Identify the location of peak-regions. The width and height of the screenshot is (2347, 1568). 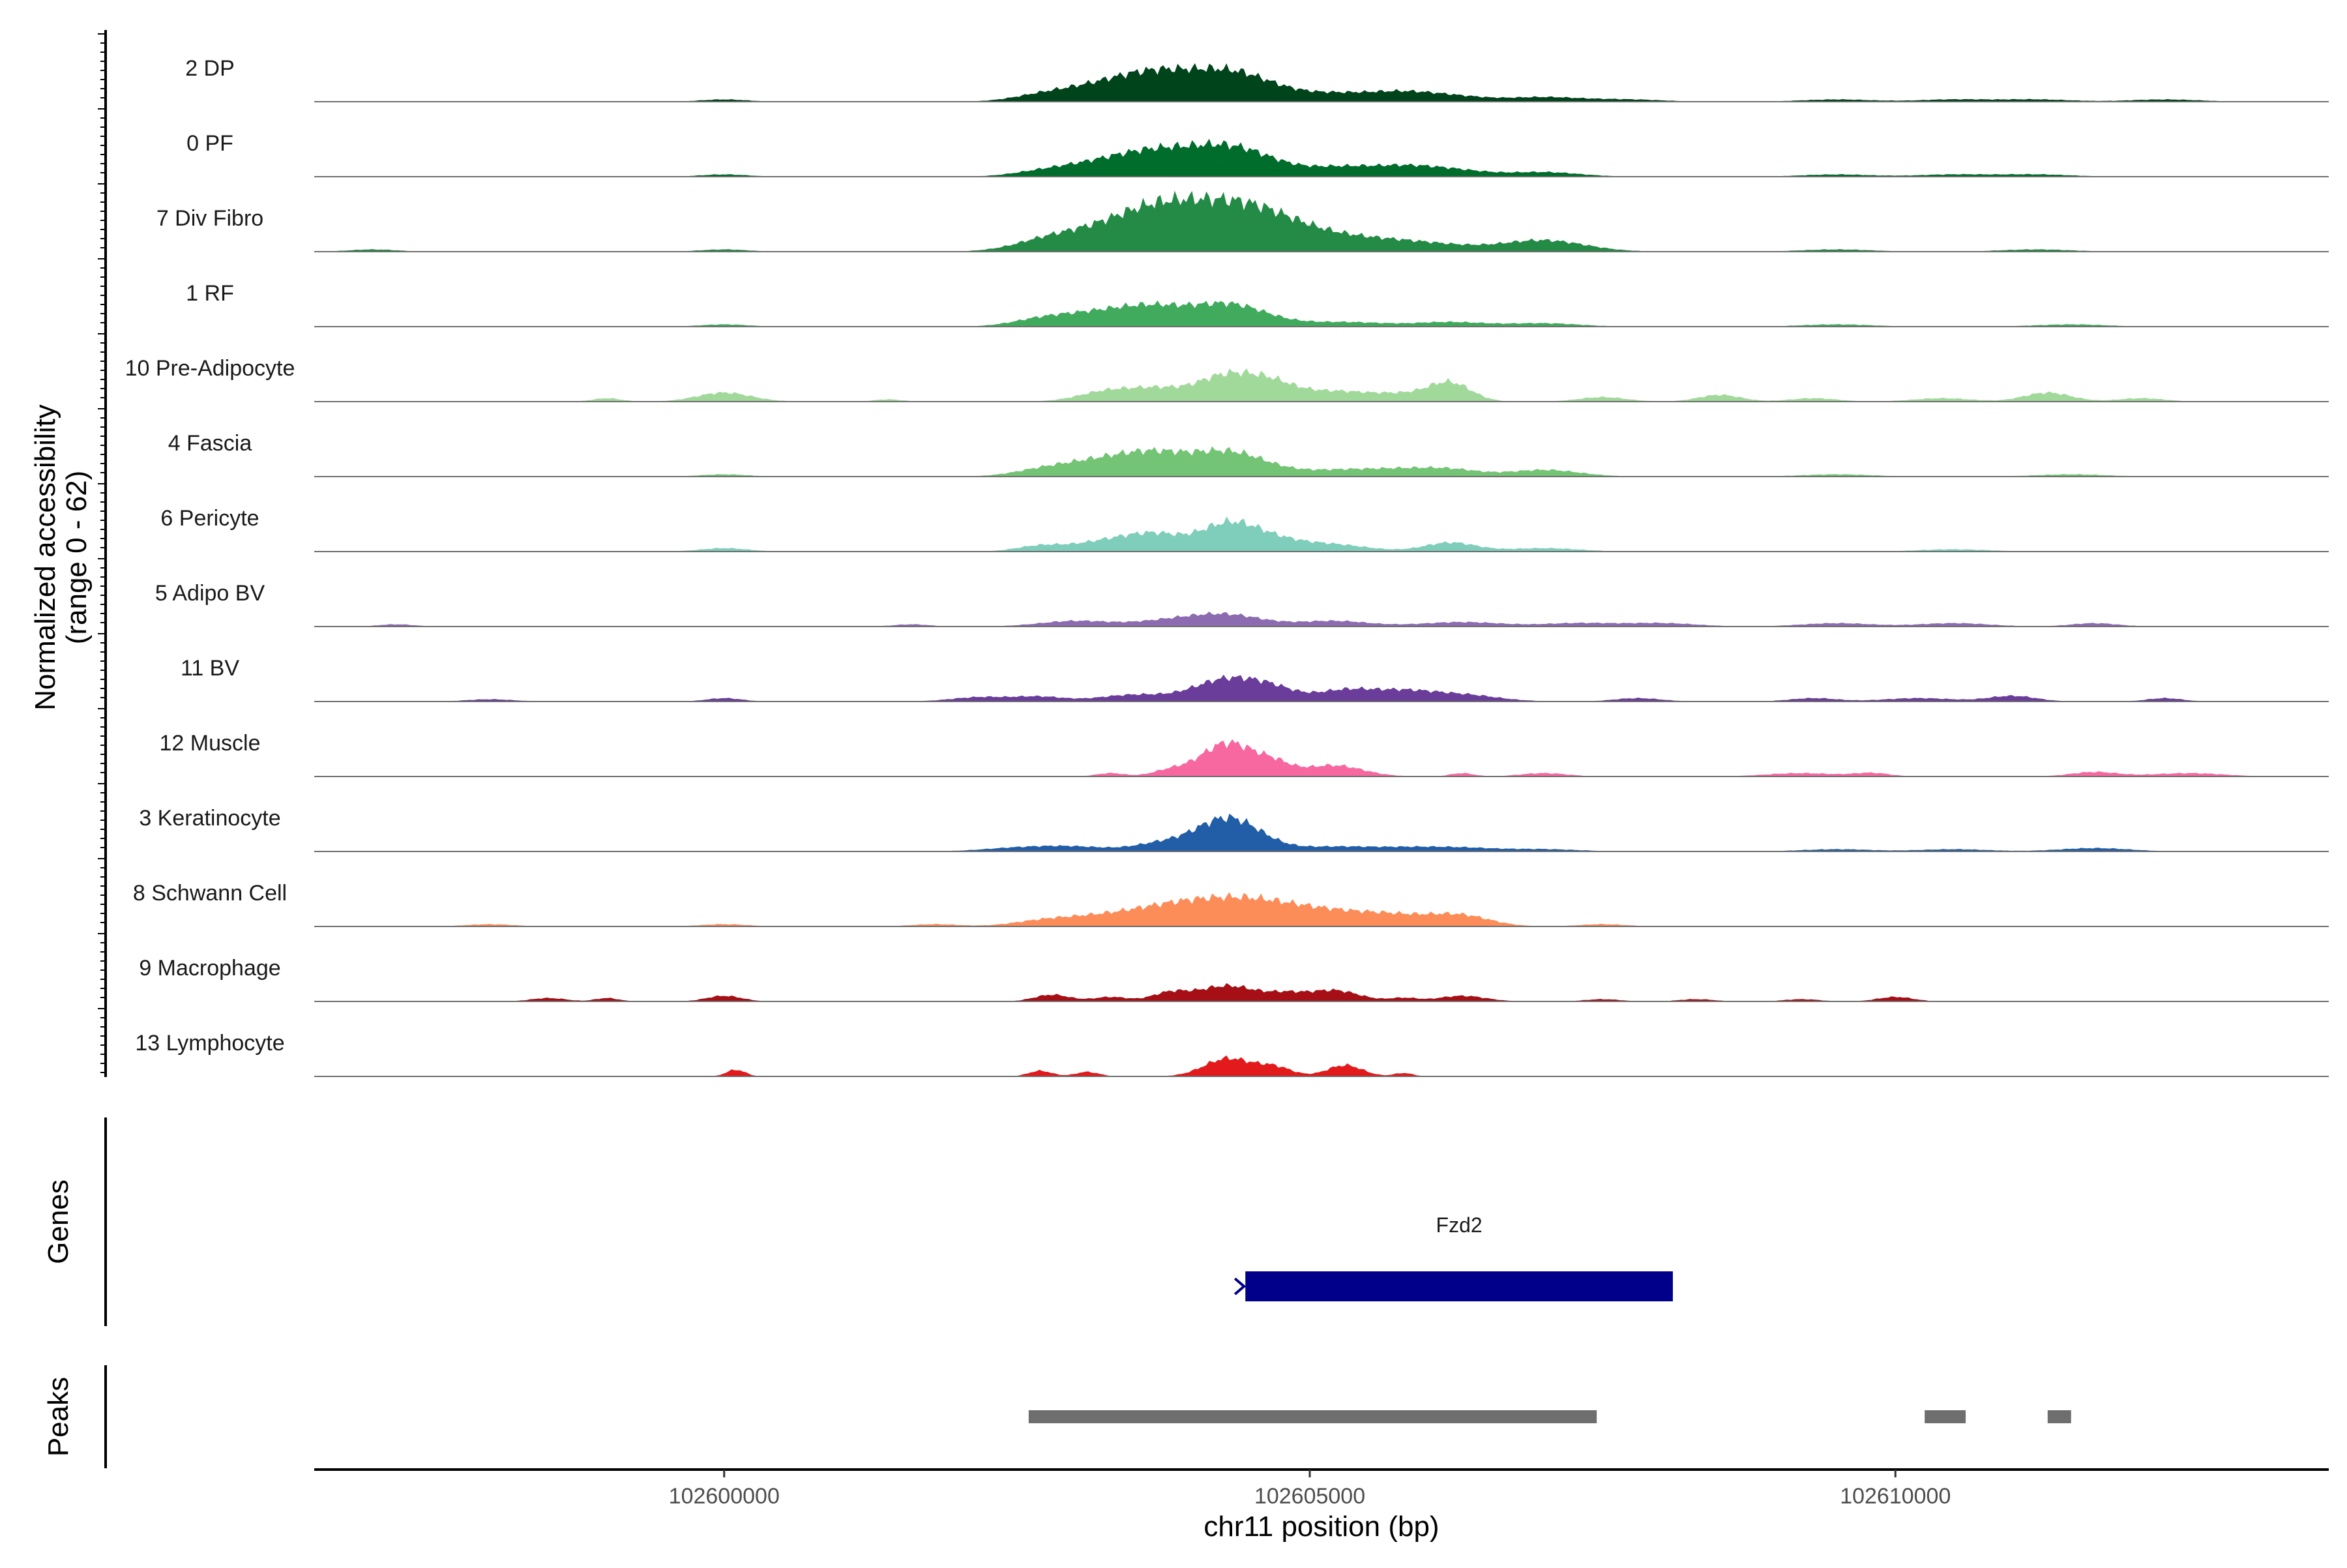
(1549, 1417).